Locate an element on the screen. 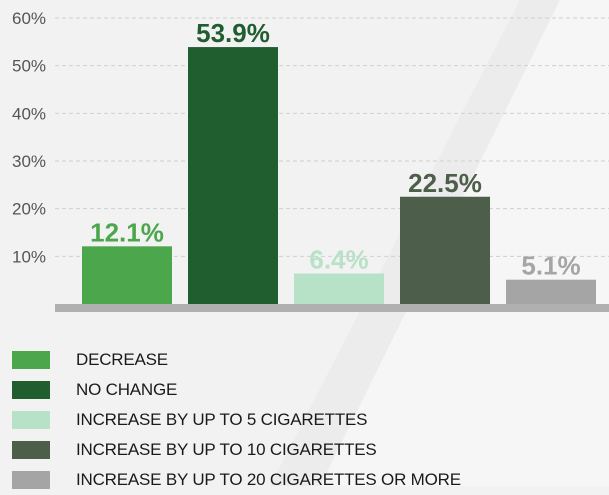  y-tick-label: 50% is located at coordinates (29, 66).